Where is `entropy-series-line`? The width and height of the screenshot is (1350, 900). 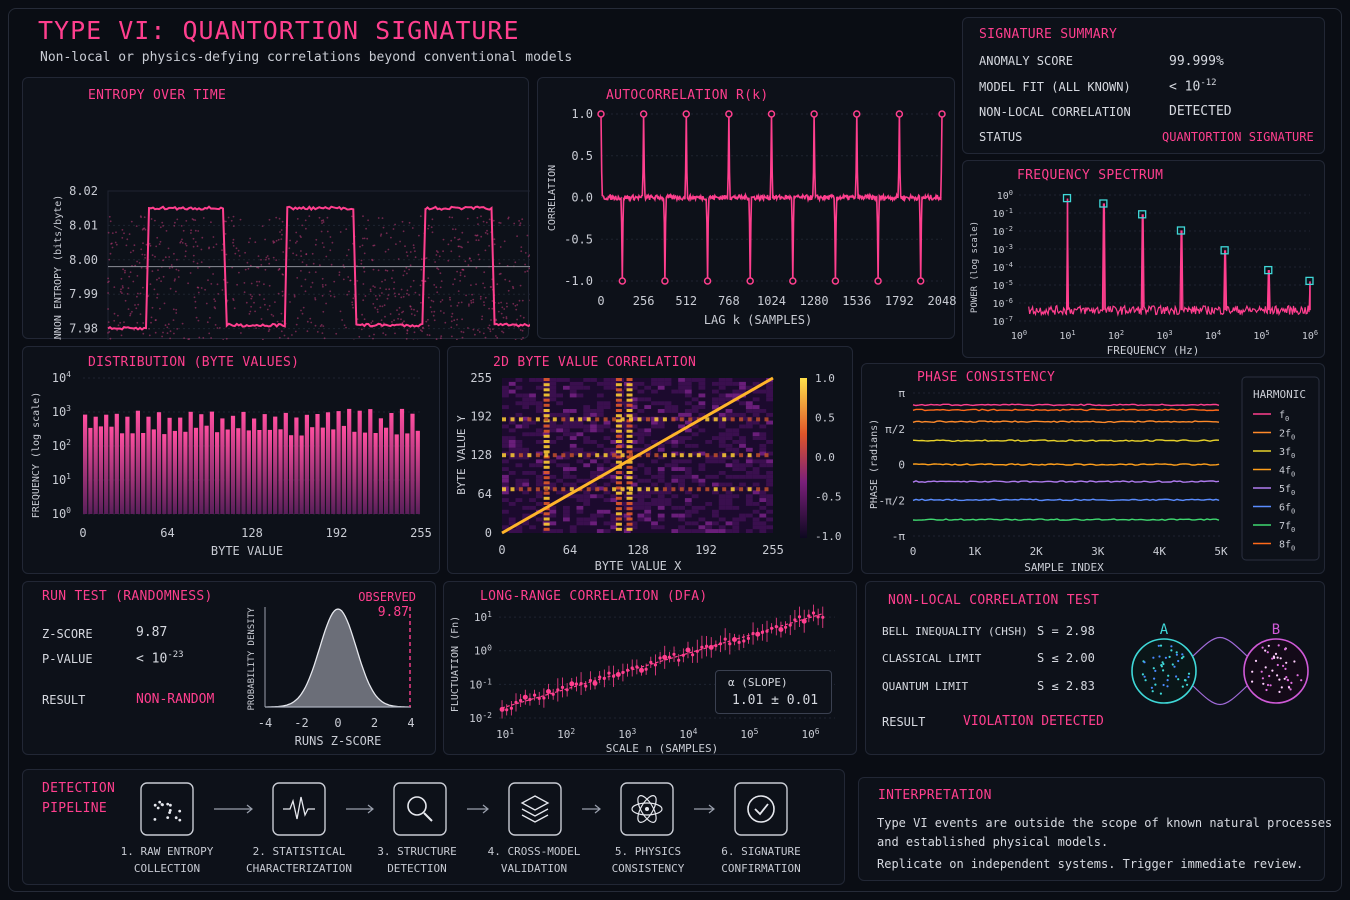 entropy-series-line is located at coordinates (318, 268).